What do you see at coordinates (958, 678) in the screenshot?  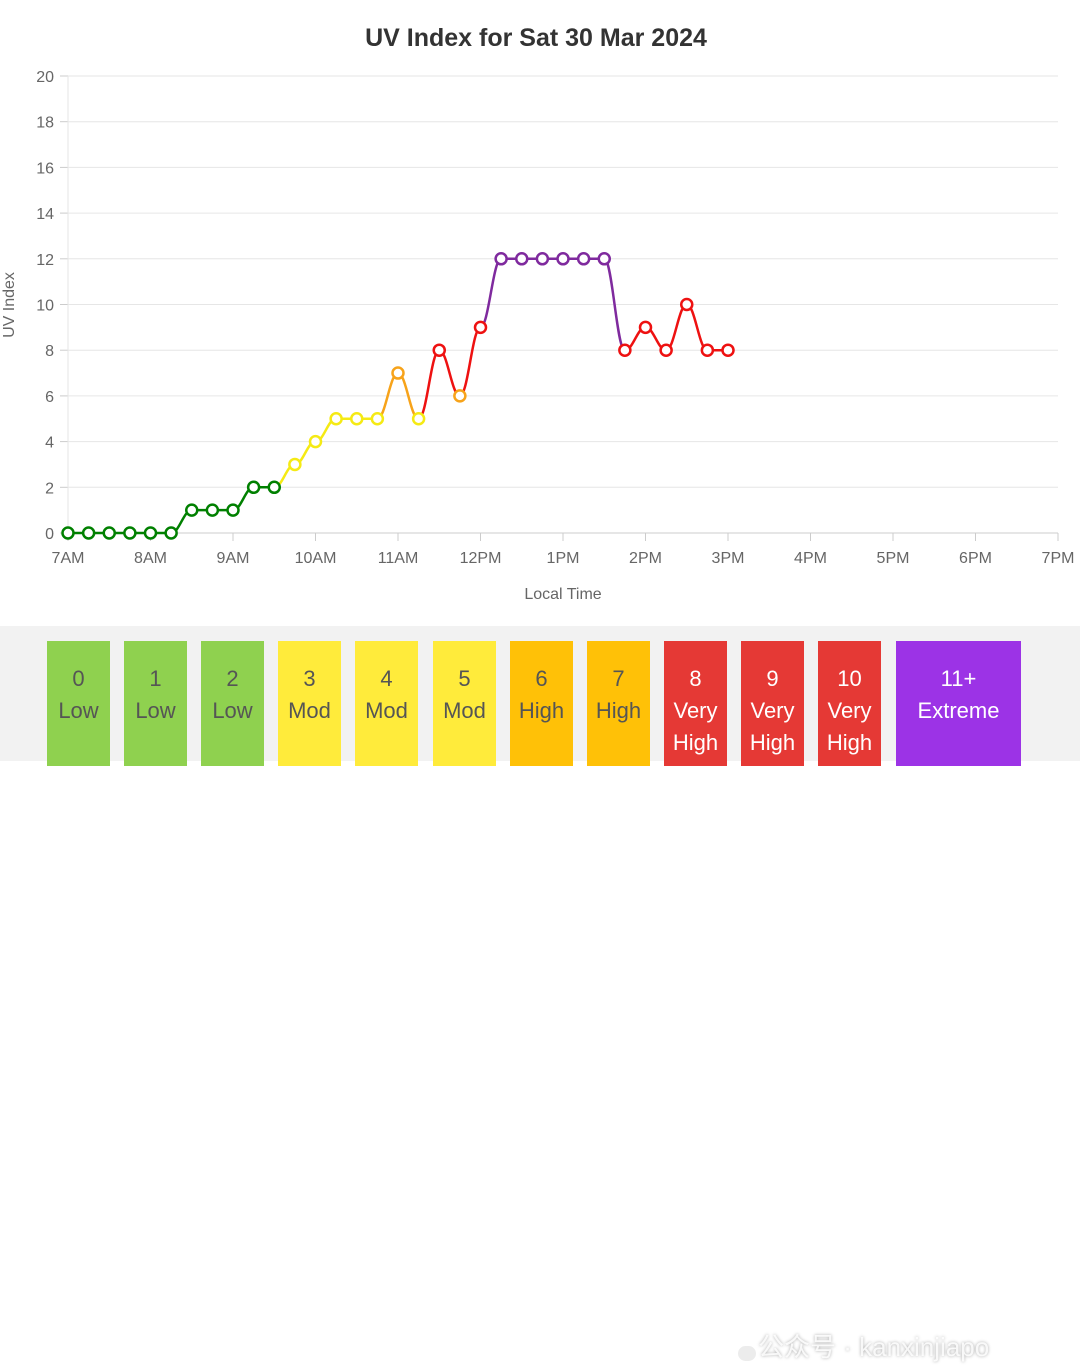 I see `legend-level-number: 11+` at bounding box center [958, 678].